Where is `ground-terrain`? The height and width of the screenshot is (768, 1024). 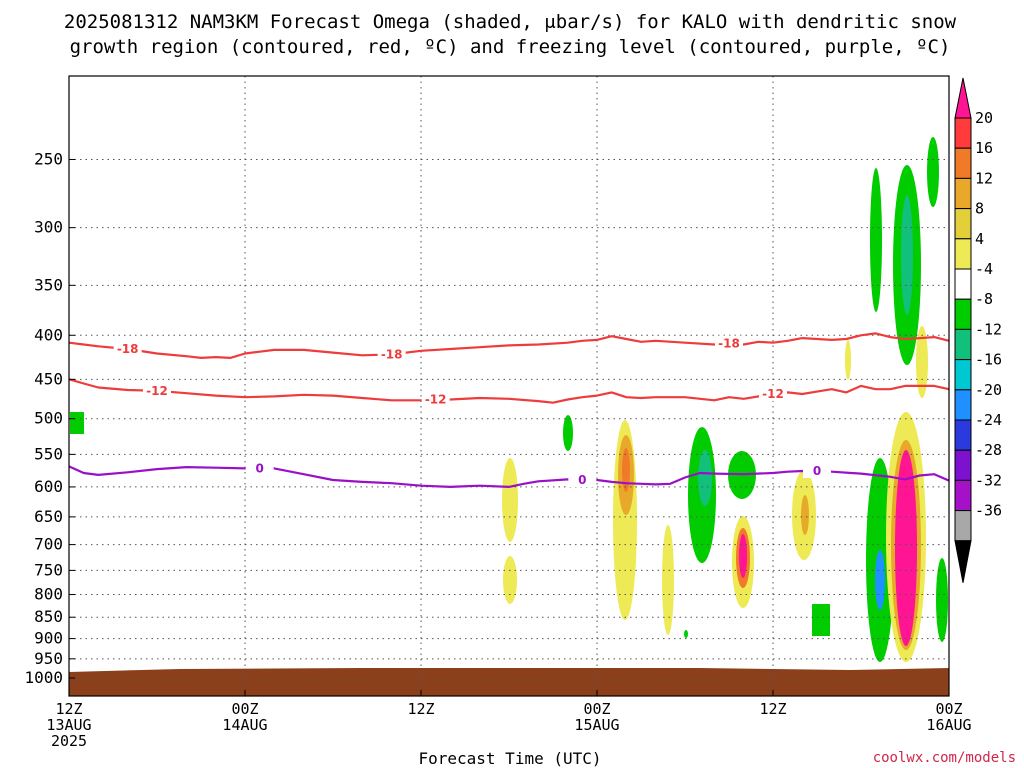 ground-terrain is located at coordinates (509, 682).